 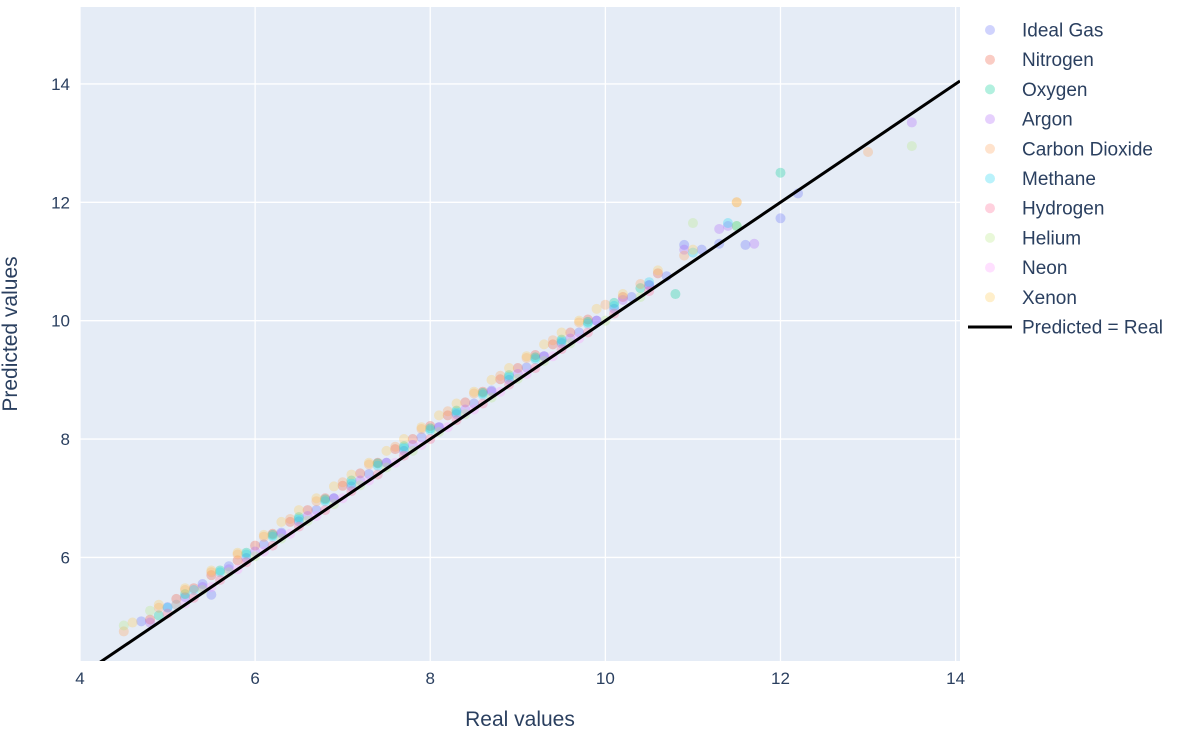 I want to click on legend-item-argon: Argon, so click(x=1029, y=120).